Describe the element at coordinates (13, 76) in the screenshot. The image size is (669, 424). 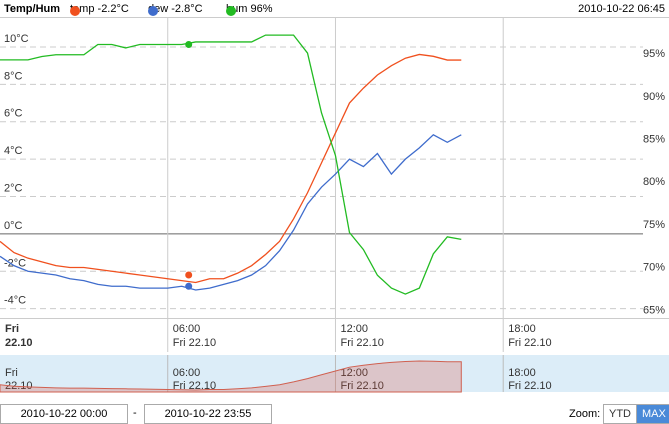
I see `y-tick-label: 8°C` at that location.